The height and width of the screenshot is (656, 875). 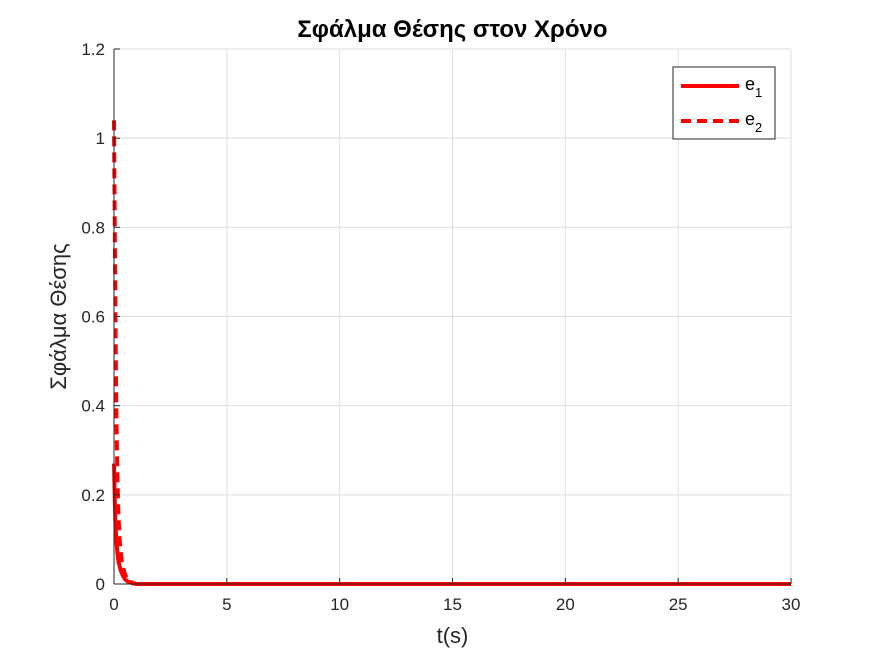 I want to click on x-tick-label: 10, so click(x=339, y=604).